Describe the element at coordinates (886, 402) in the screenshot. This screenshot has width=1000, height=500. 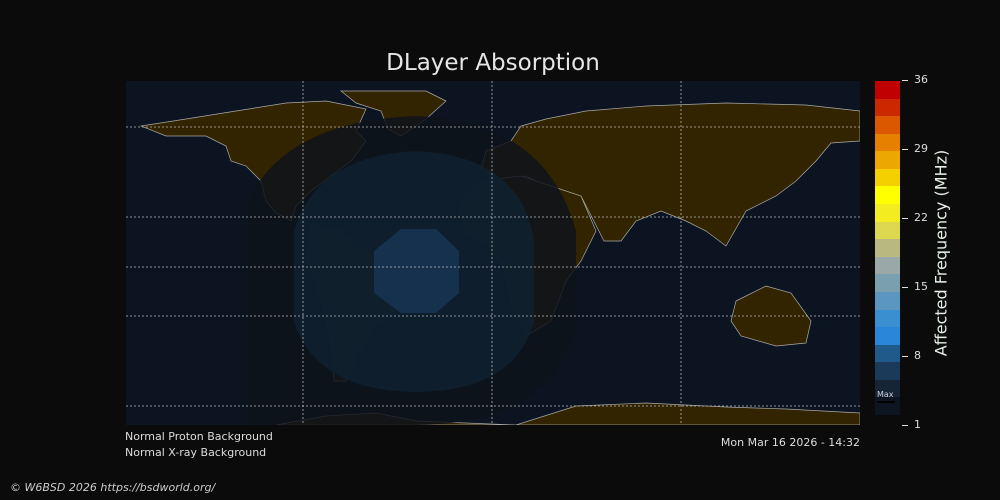
I see `max-arrow-icon` at that location.